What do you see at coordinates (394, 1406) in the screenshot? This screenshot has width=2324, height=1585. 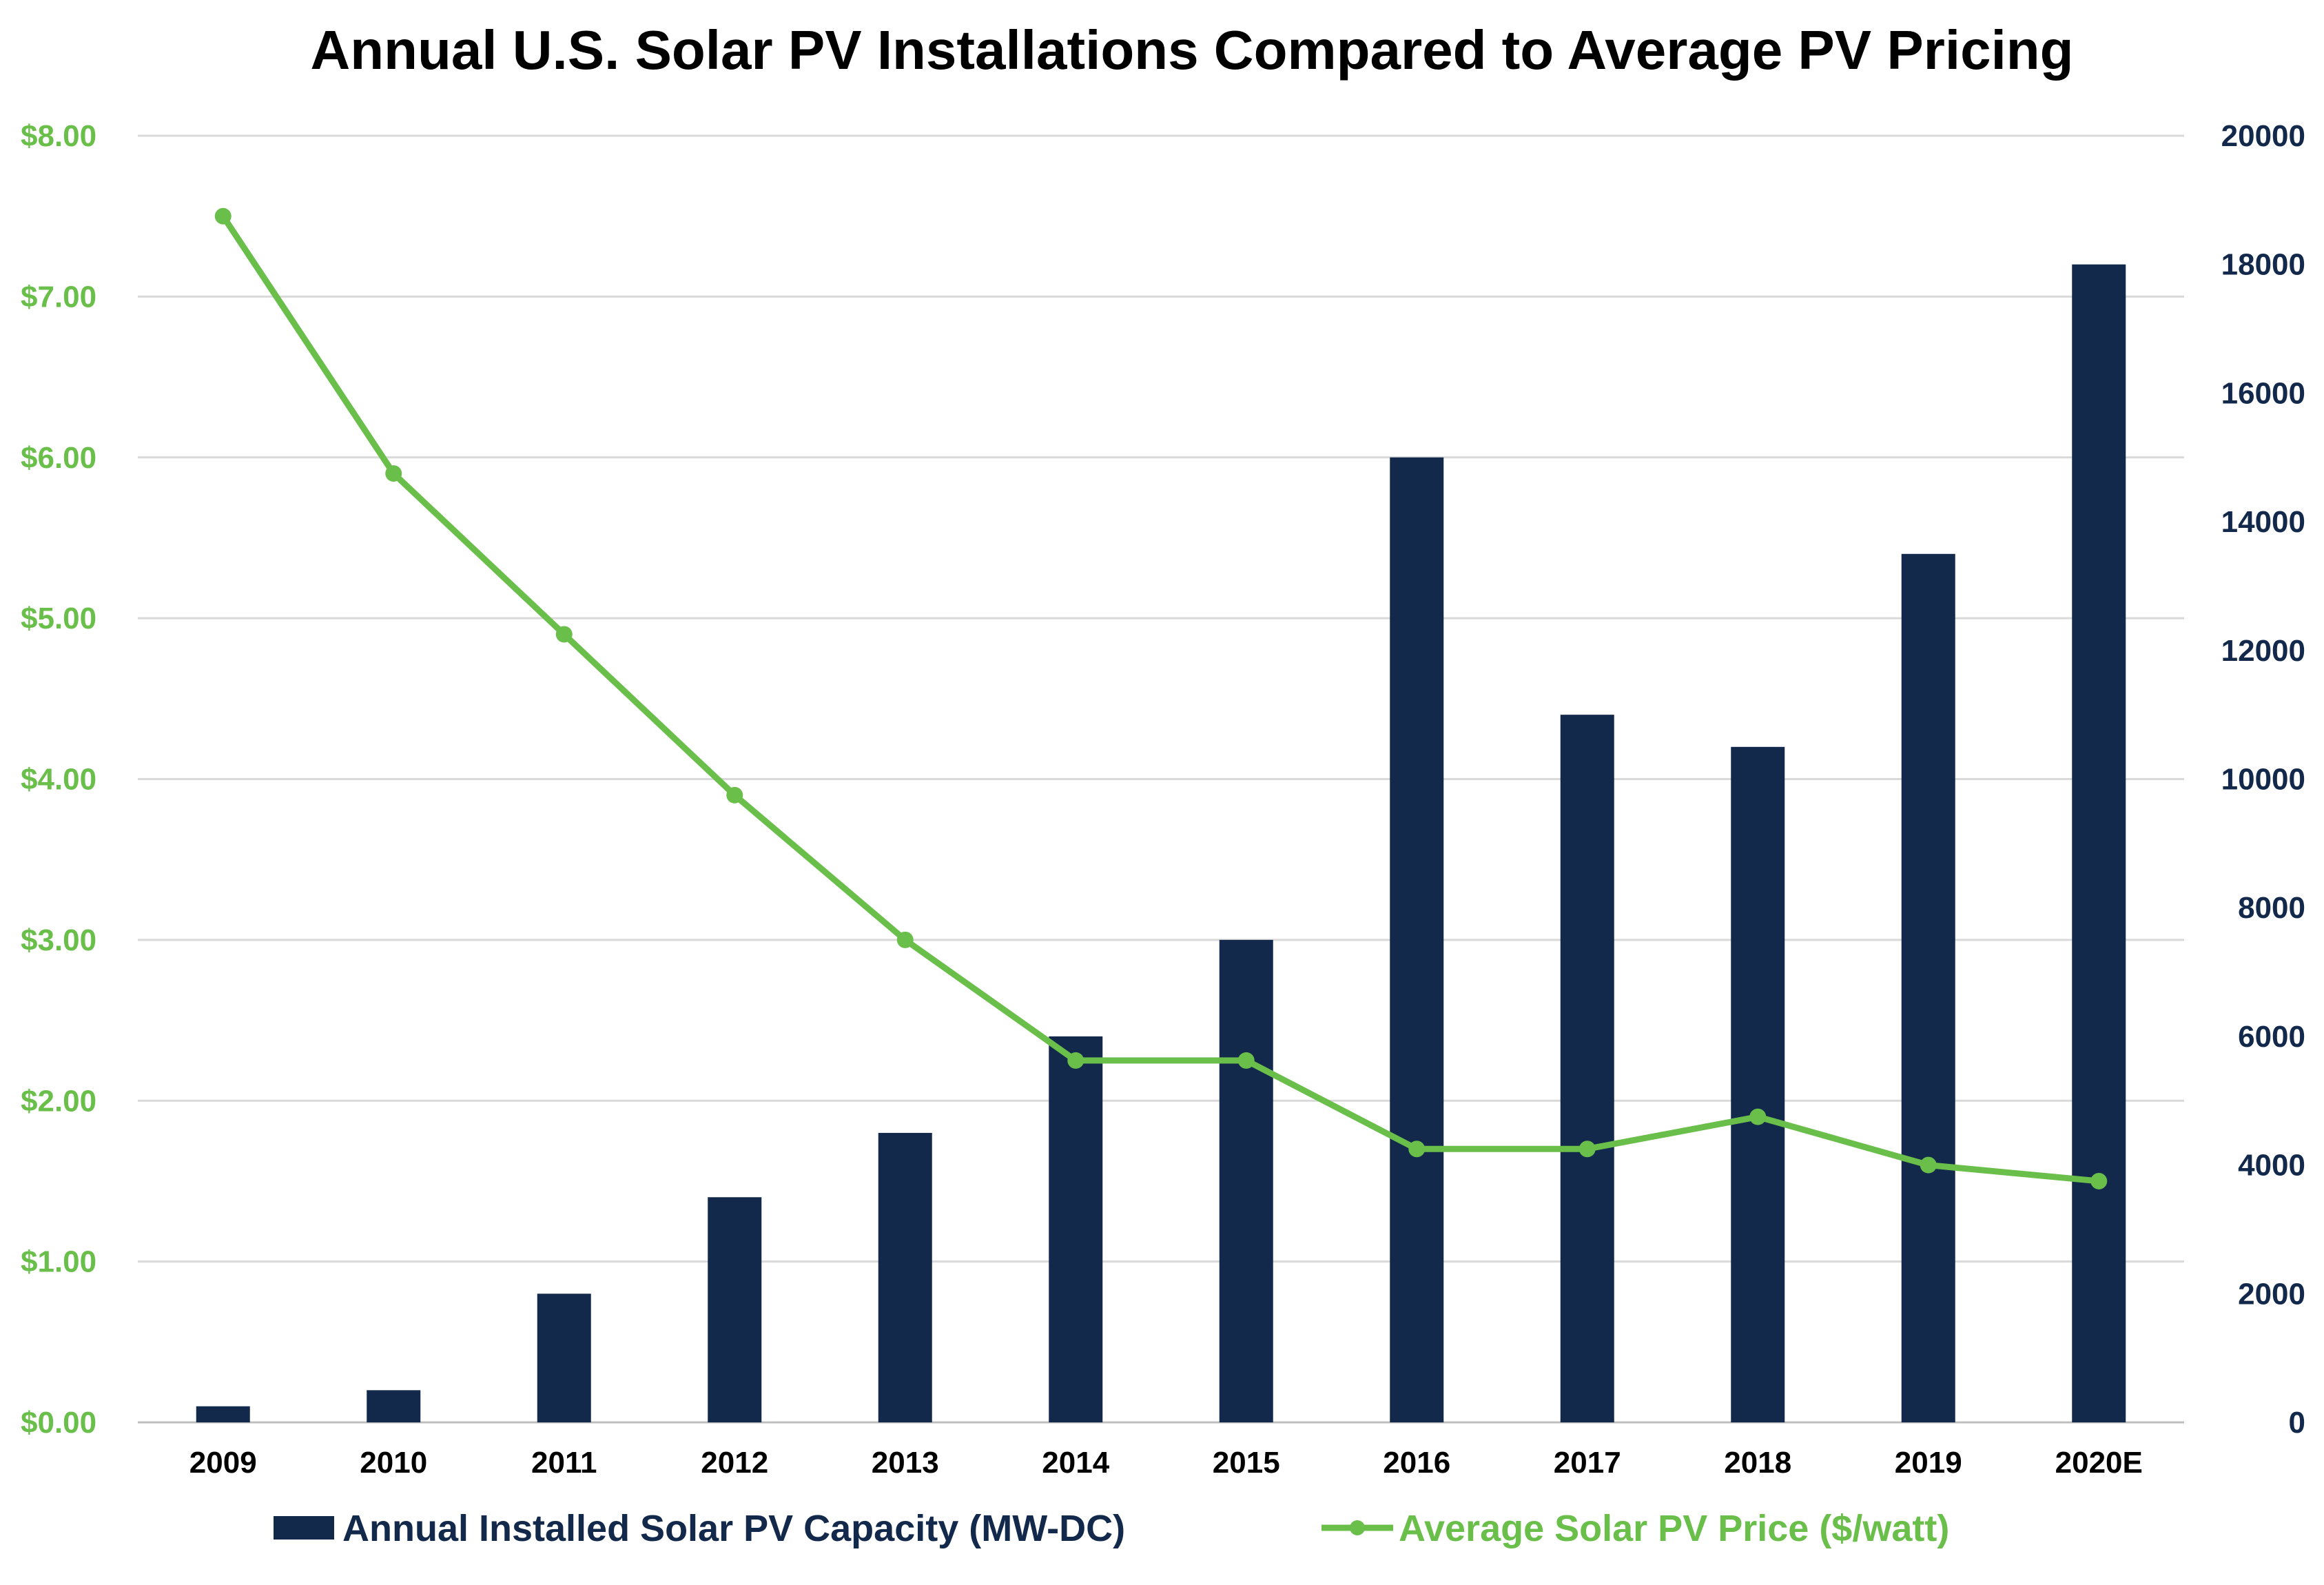 I see `bar-2010` at bounding box center [394, 1406].